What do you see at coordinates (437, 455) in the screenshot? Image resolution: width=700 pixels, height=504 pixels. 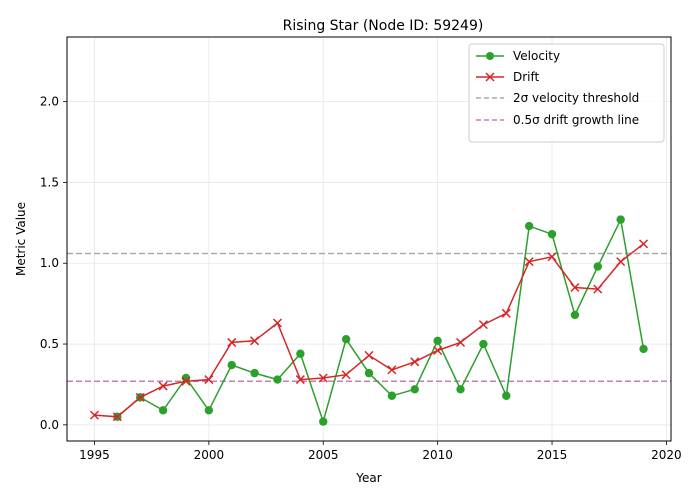 I see `x-tick-label: 2010` at bounding box center [437, 455].